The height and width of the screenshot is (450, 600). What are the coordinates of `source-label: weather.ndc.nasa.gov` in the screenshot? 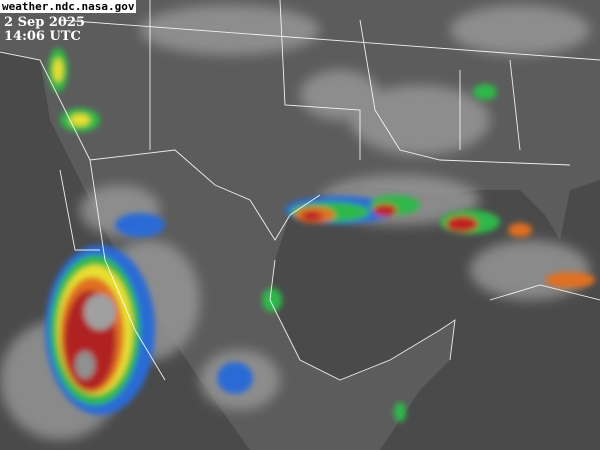 It's located at (68, 6).